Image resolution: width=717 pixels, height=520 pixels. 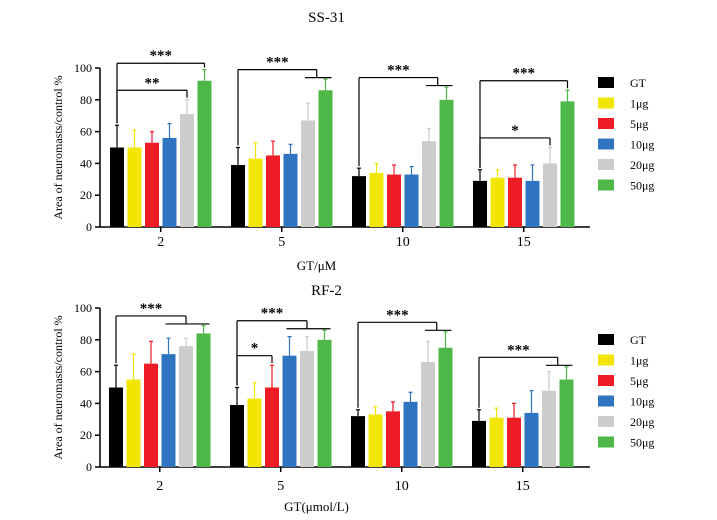 What do you see at coordinates (515, 131) in the screenshot?
I see `significance-stars: *` at bounding box center [515, 131].